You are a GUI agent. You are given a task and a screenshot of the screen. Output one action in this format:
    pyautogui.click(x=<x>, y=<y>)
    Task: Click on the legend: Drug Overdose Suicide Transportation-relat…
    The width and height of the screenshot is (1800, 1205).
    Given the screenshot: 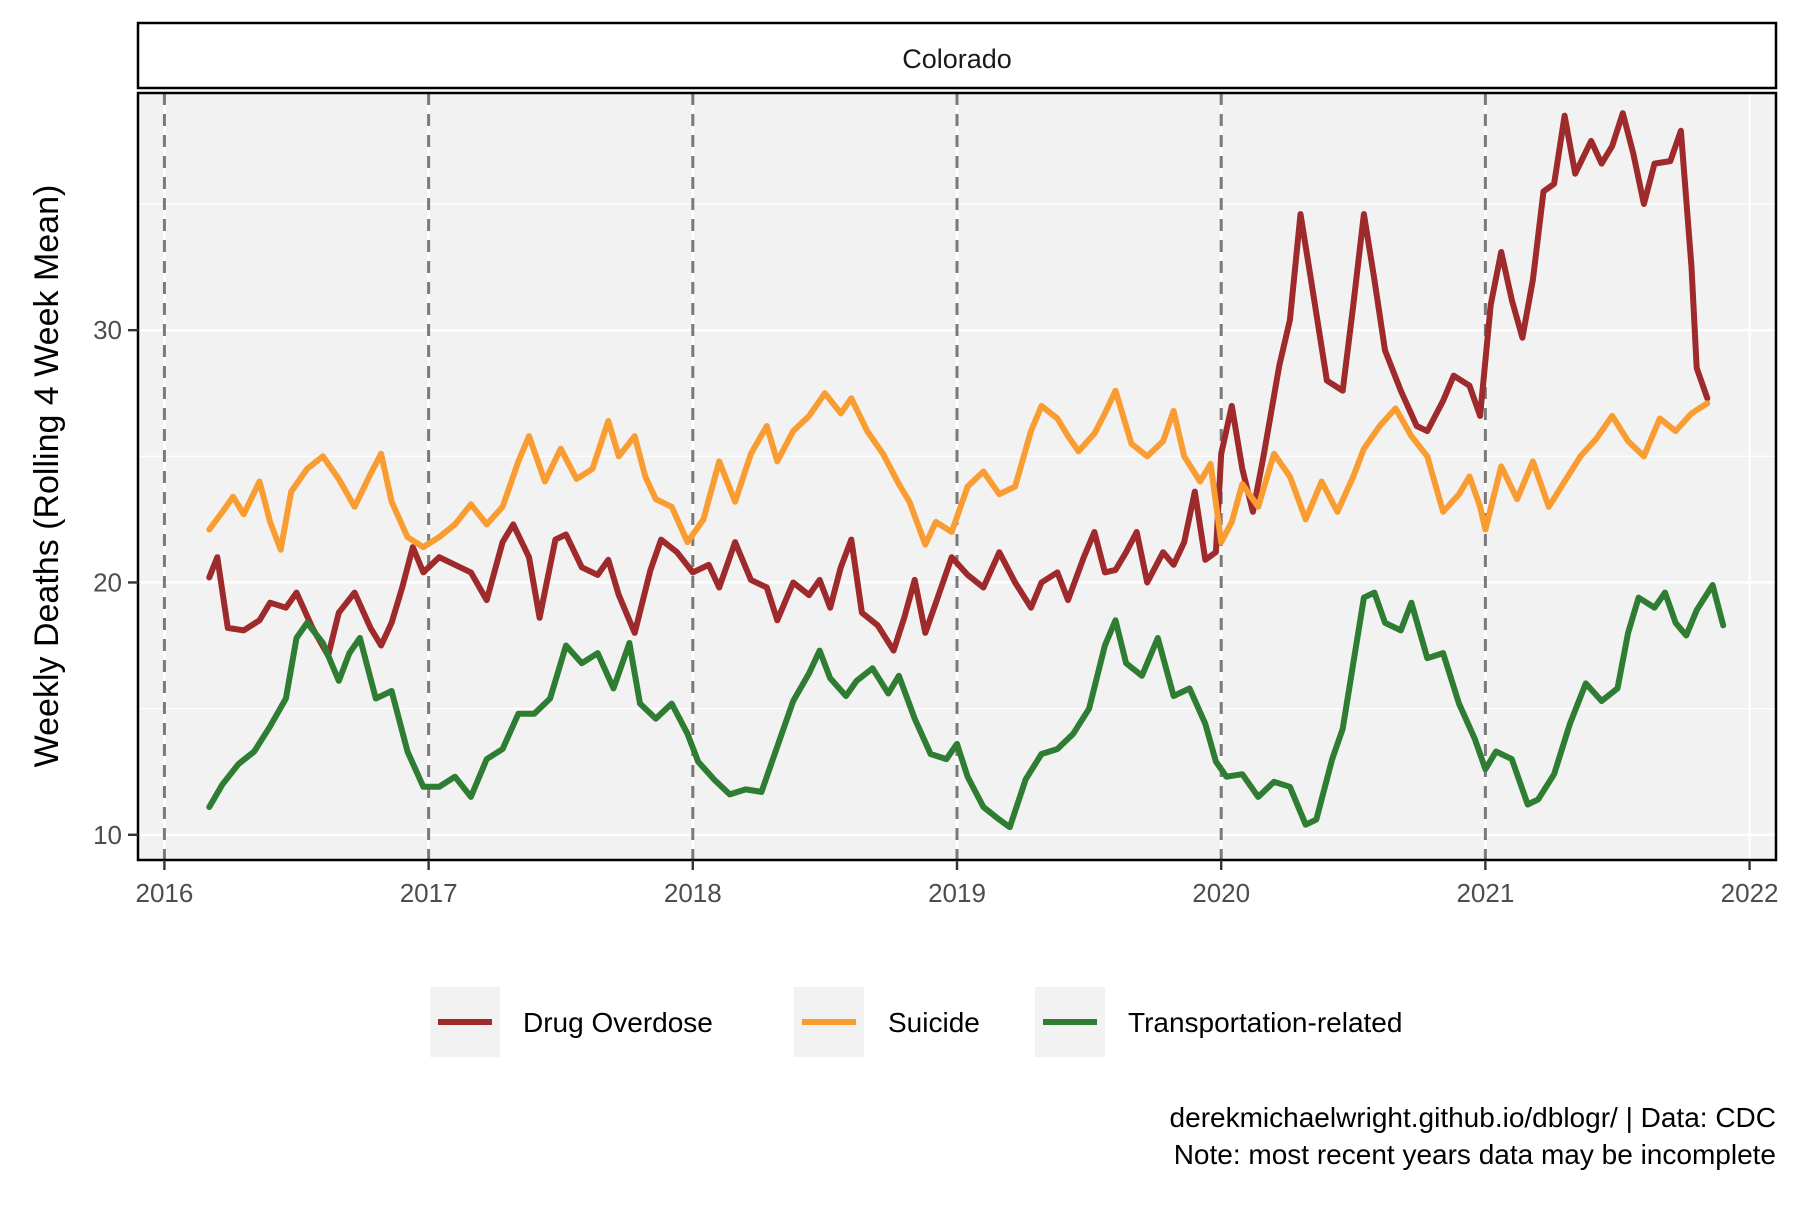 What is the action you would take?
    pyautogui.click(x=916, y=1022)
    